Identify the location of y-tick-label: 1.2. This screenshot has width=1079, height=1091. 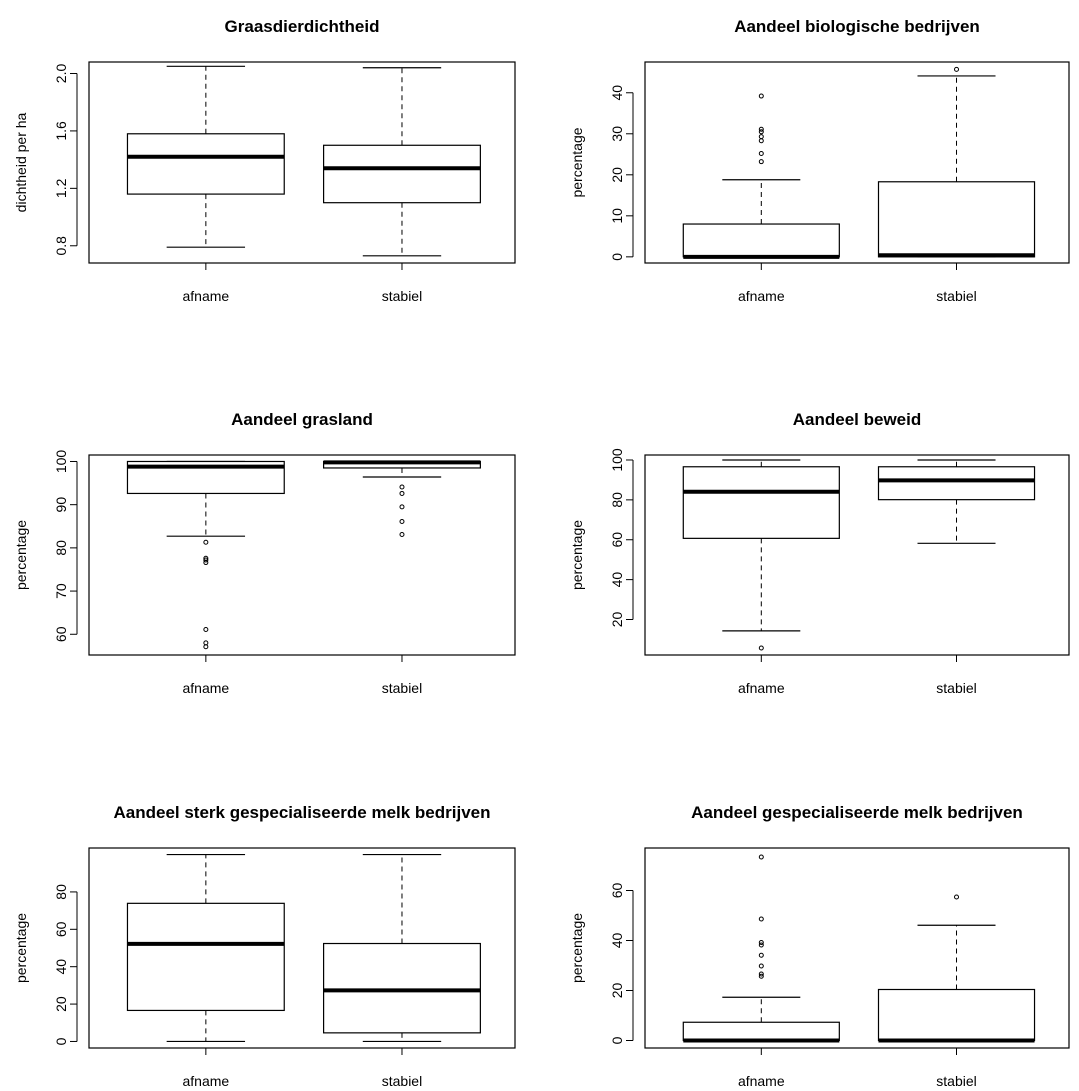
(61, 188).